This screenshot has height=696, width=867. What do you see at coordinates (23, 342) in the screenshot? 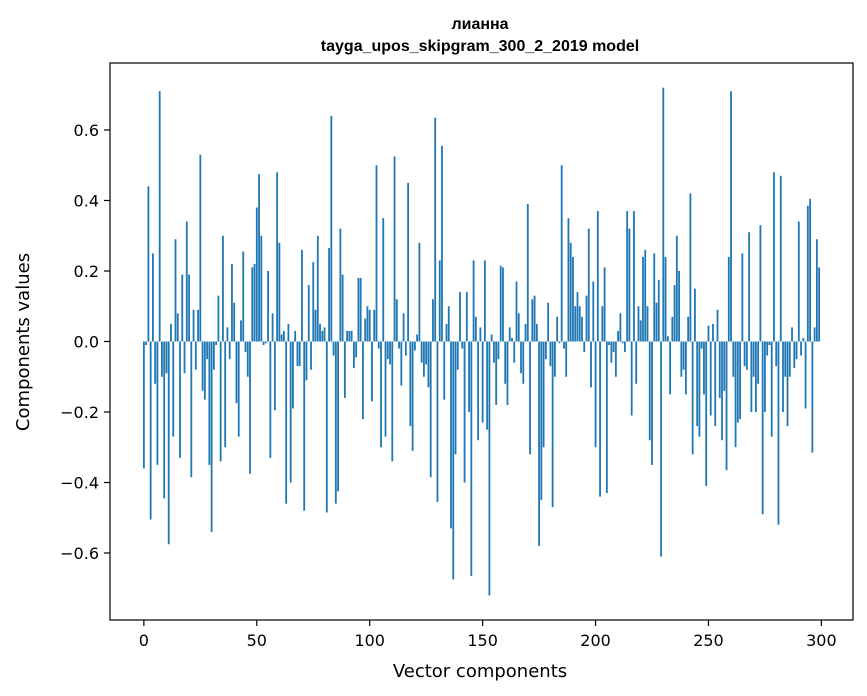
I see `y-axis-label: Components values` at bounding box center [23, 342].